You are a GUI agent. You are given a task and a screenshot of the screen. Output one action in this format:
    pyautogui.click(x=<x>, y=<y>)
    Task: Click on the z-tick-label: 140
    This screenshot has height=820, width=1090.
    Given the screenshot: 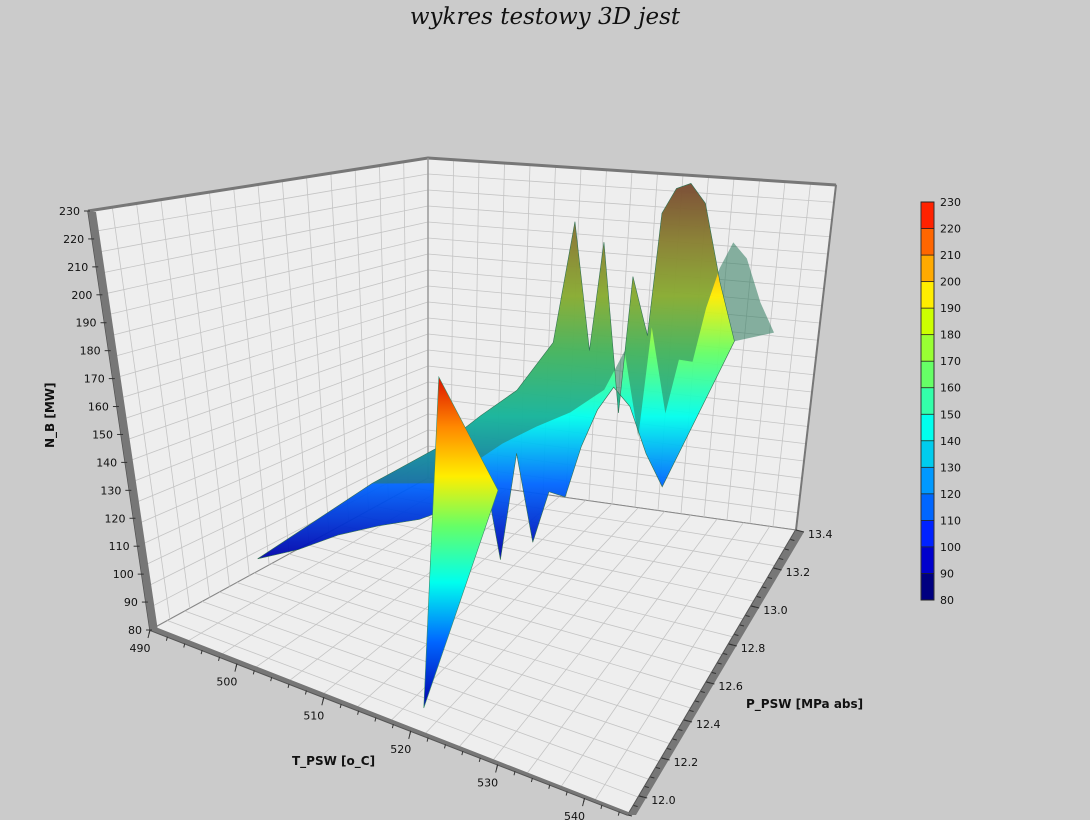 What is the action you would take?
    pyautogui.click(x=106, y=462)
    